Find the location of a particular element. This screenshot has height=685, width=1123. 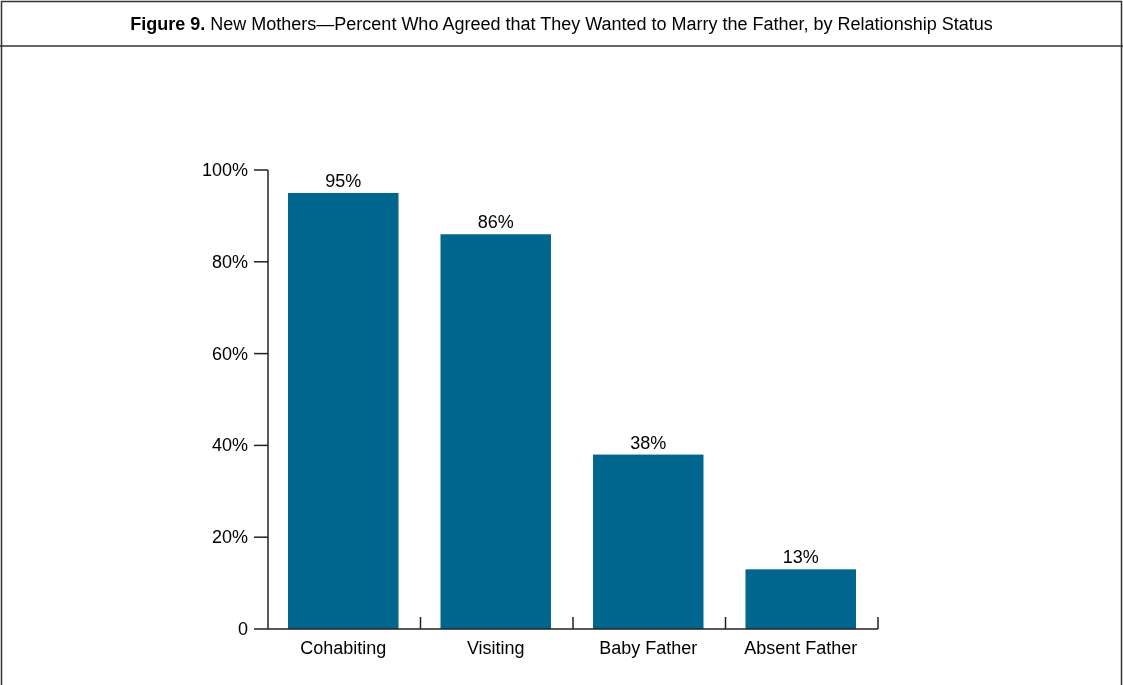

x-tick-label: Visiting is located at coordinates (495, 648).